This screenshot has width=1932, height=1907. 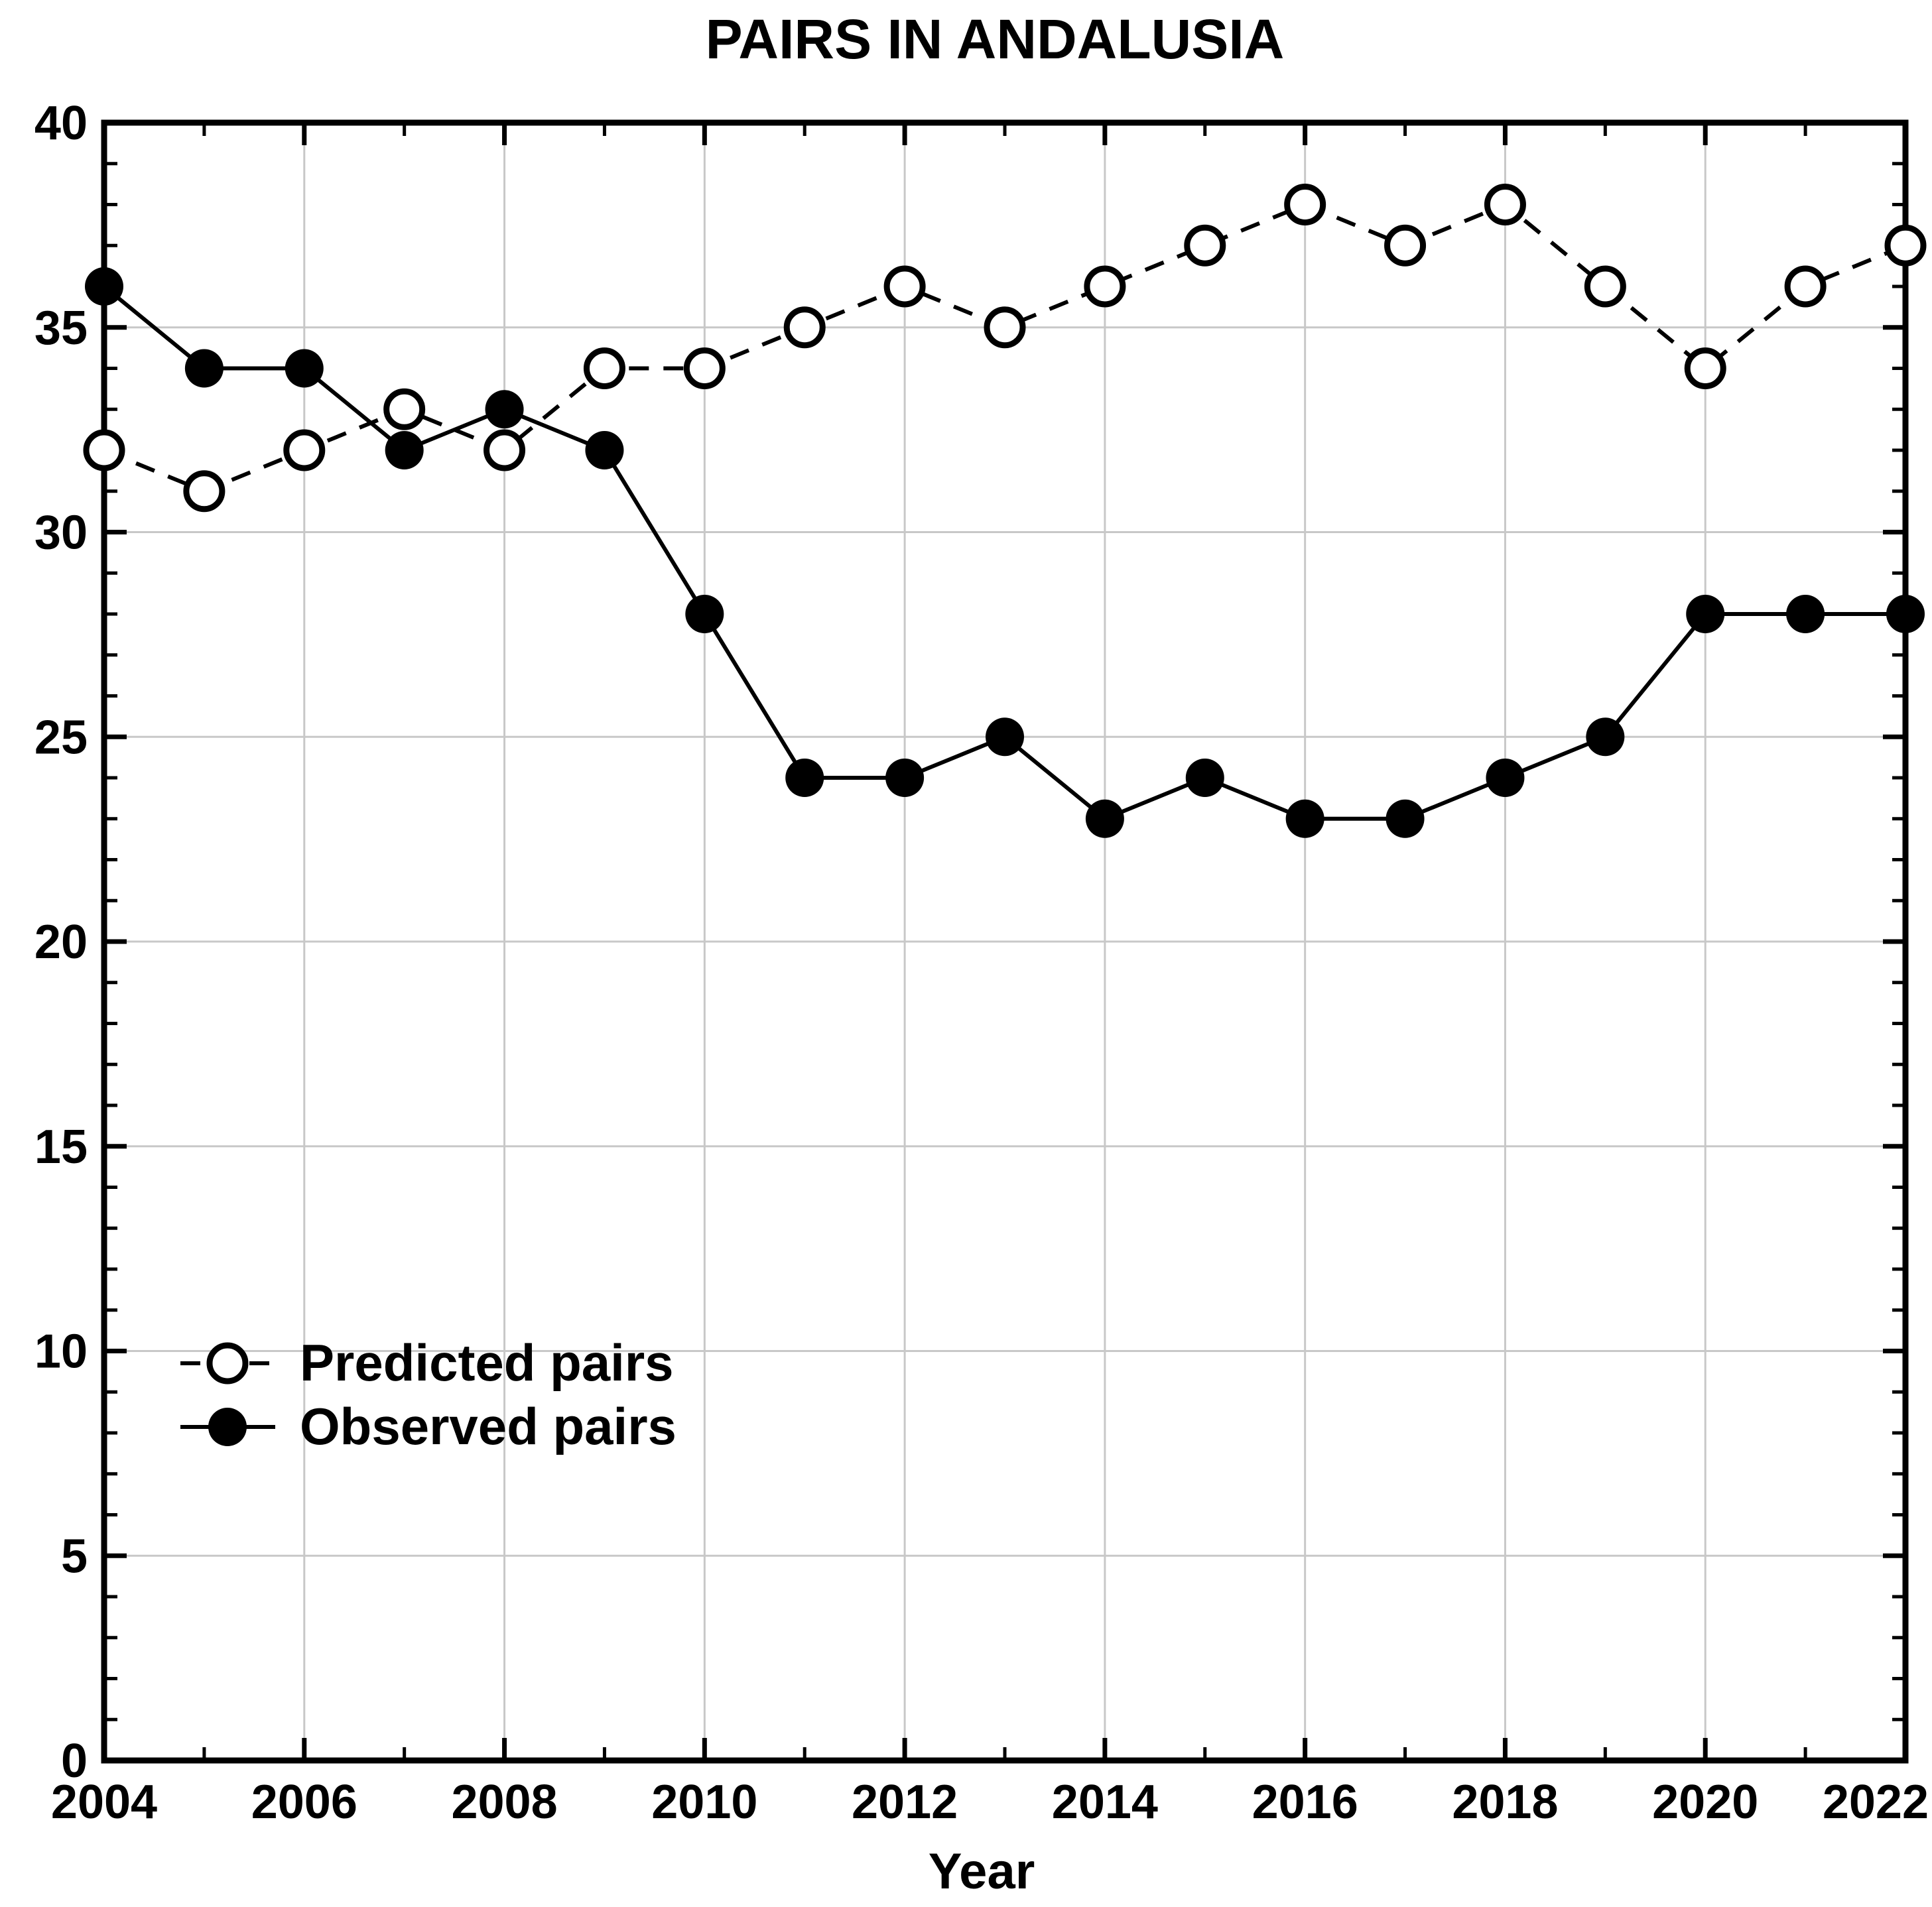 What do you see at coordinates (996, 39) in the screenshot?
I see `chart-title: PAIRS IN ANDALUSIA` at bounding box center [996, 39].